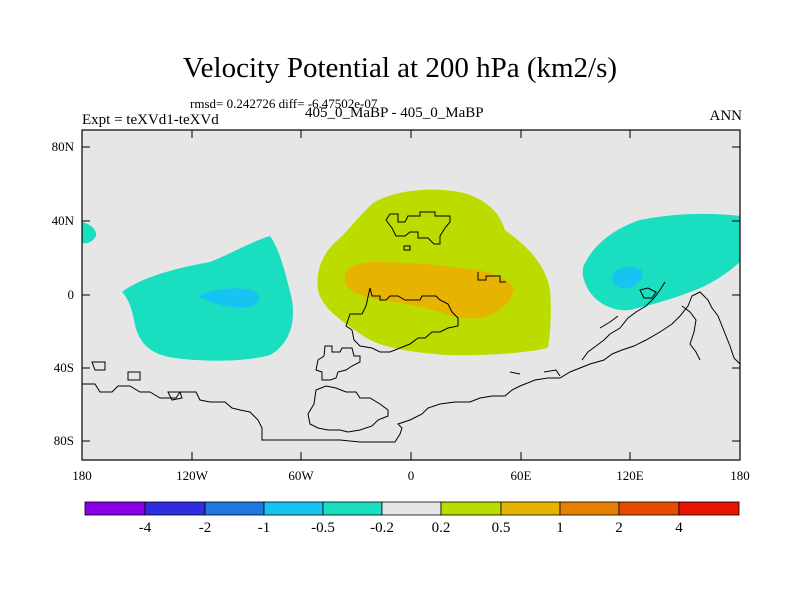  Describe the element at coordinates (82, 475) in the screenshot. I see `x-tick-label-180w: 180` at that location.